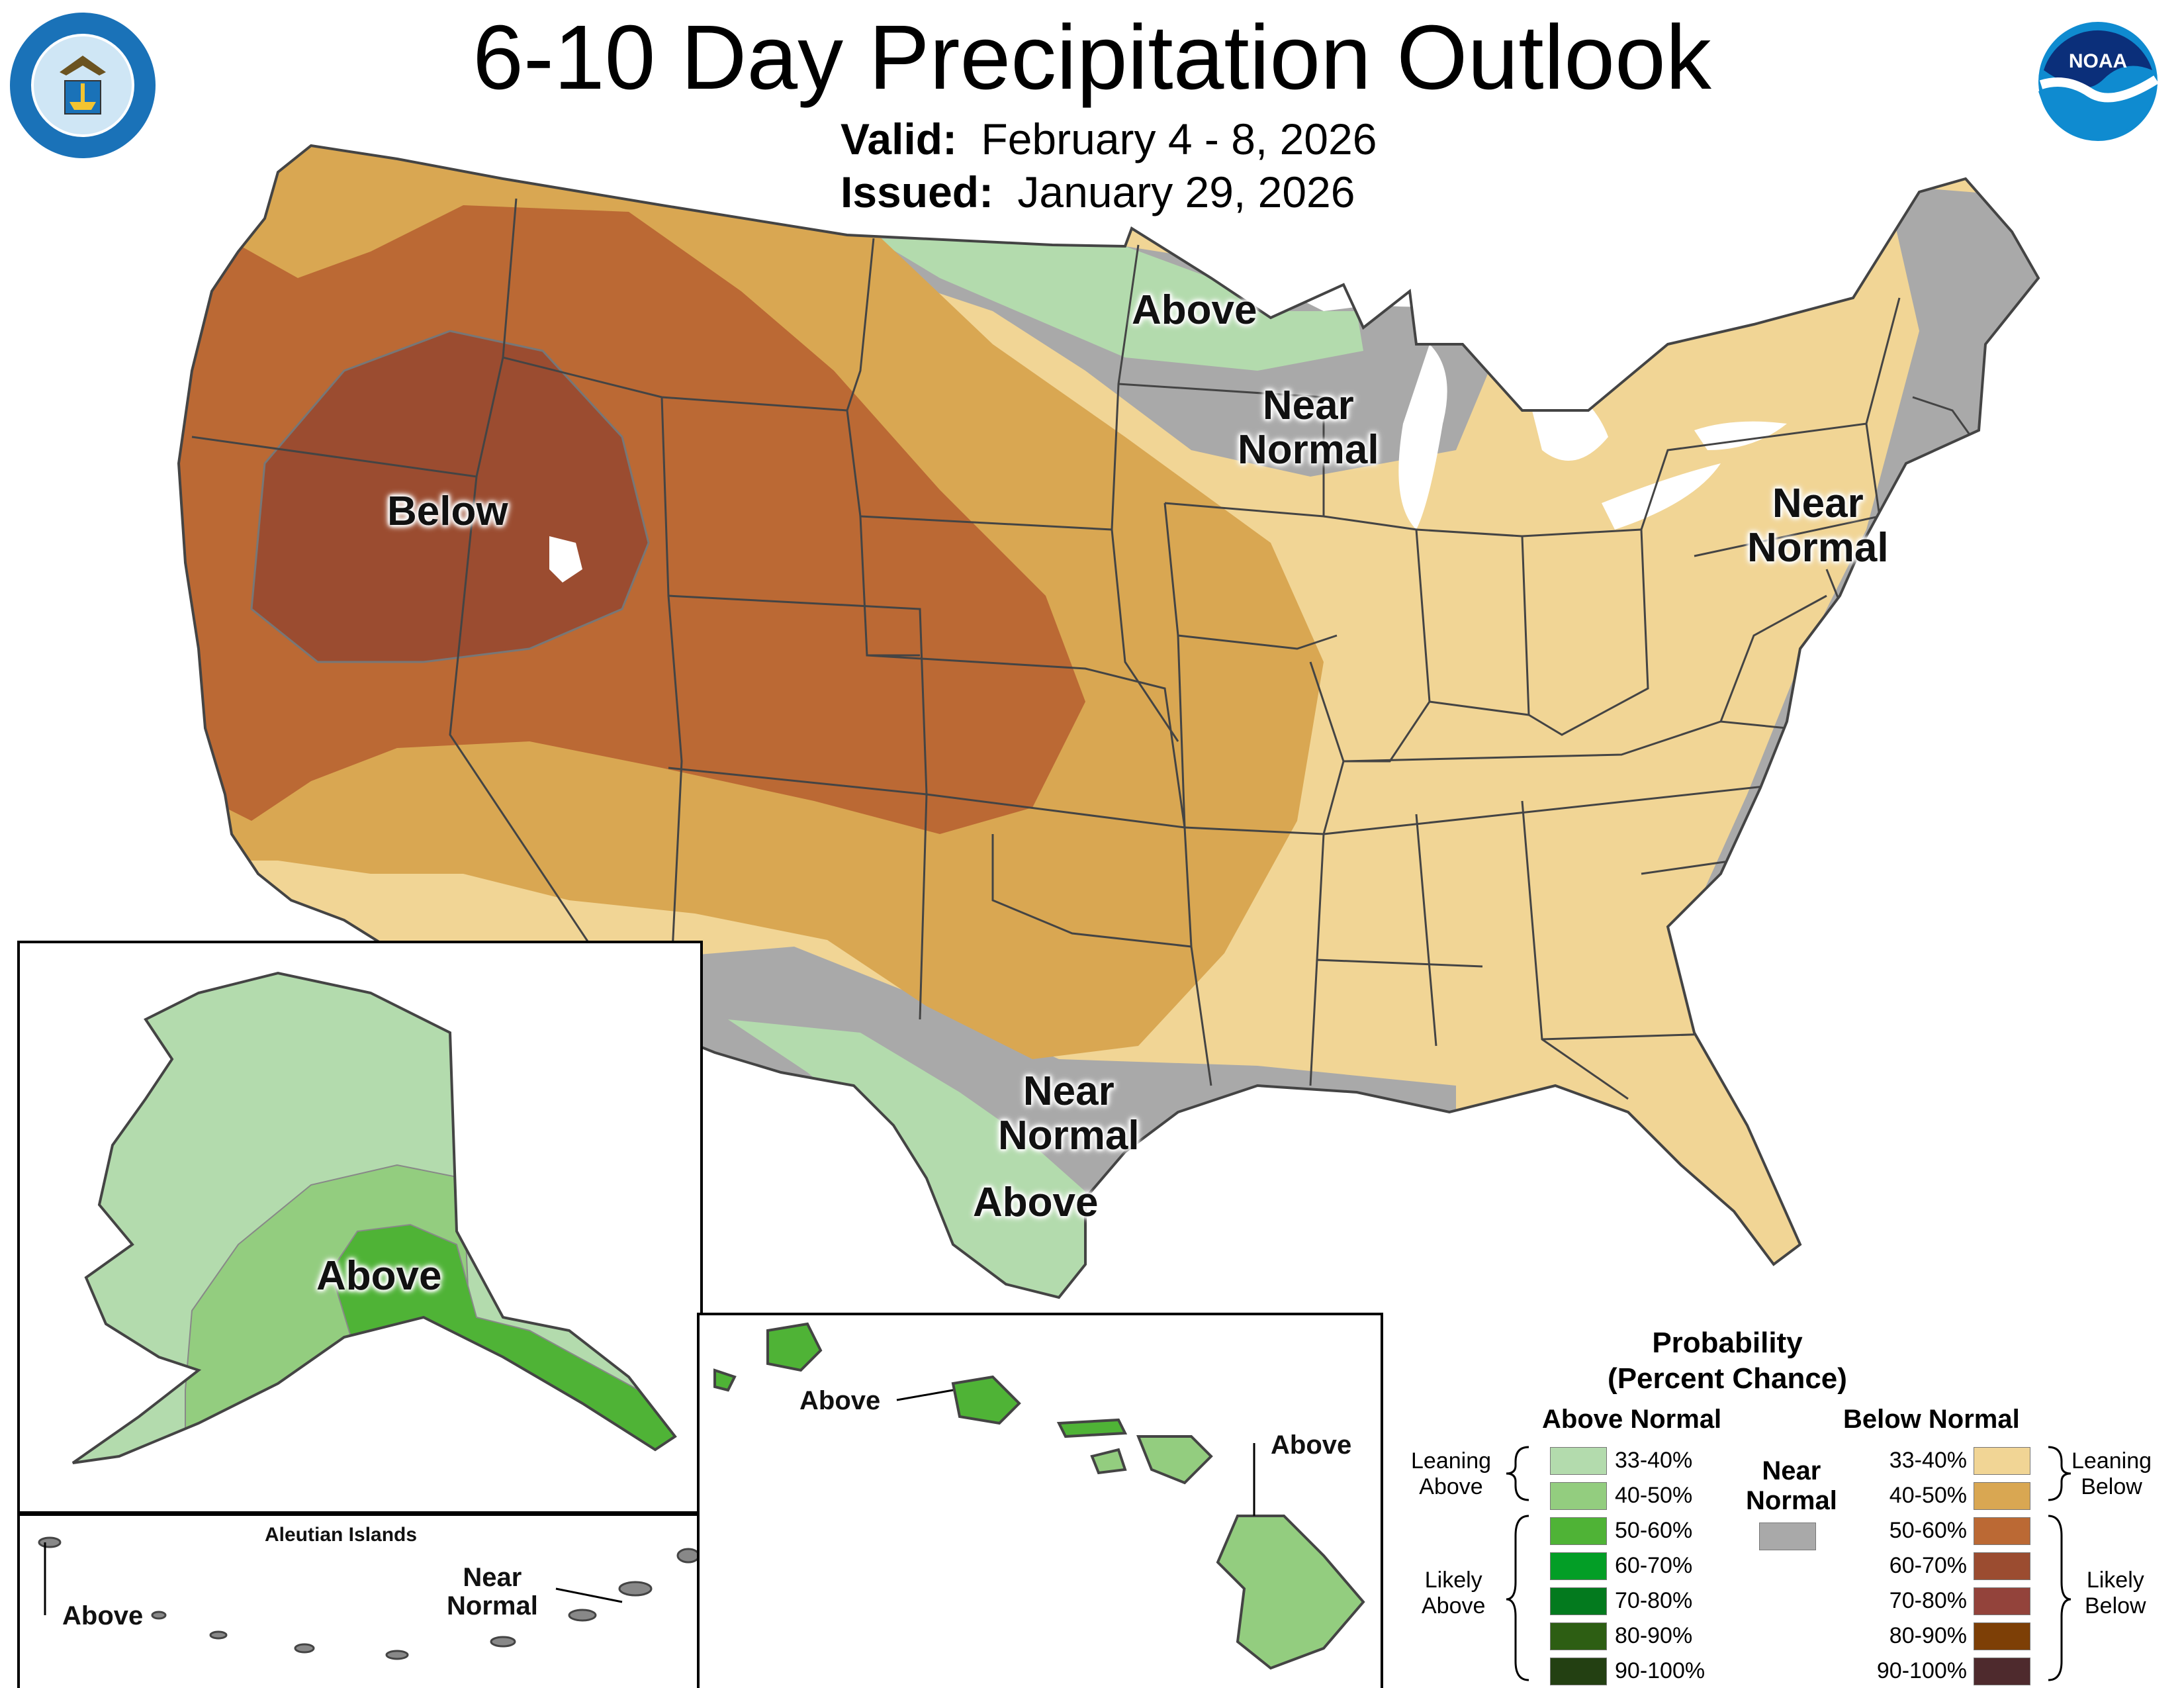 The image size is (2184, 1688). Describe the element at coordinates (1194, 310) in the screenshot. I see `label-north-plains-above: Above` at that location.